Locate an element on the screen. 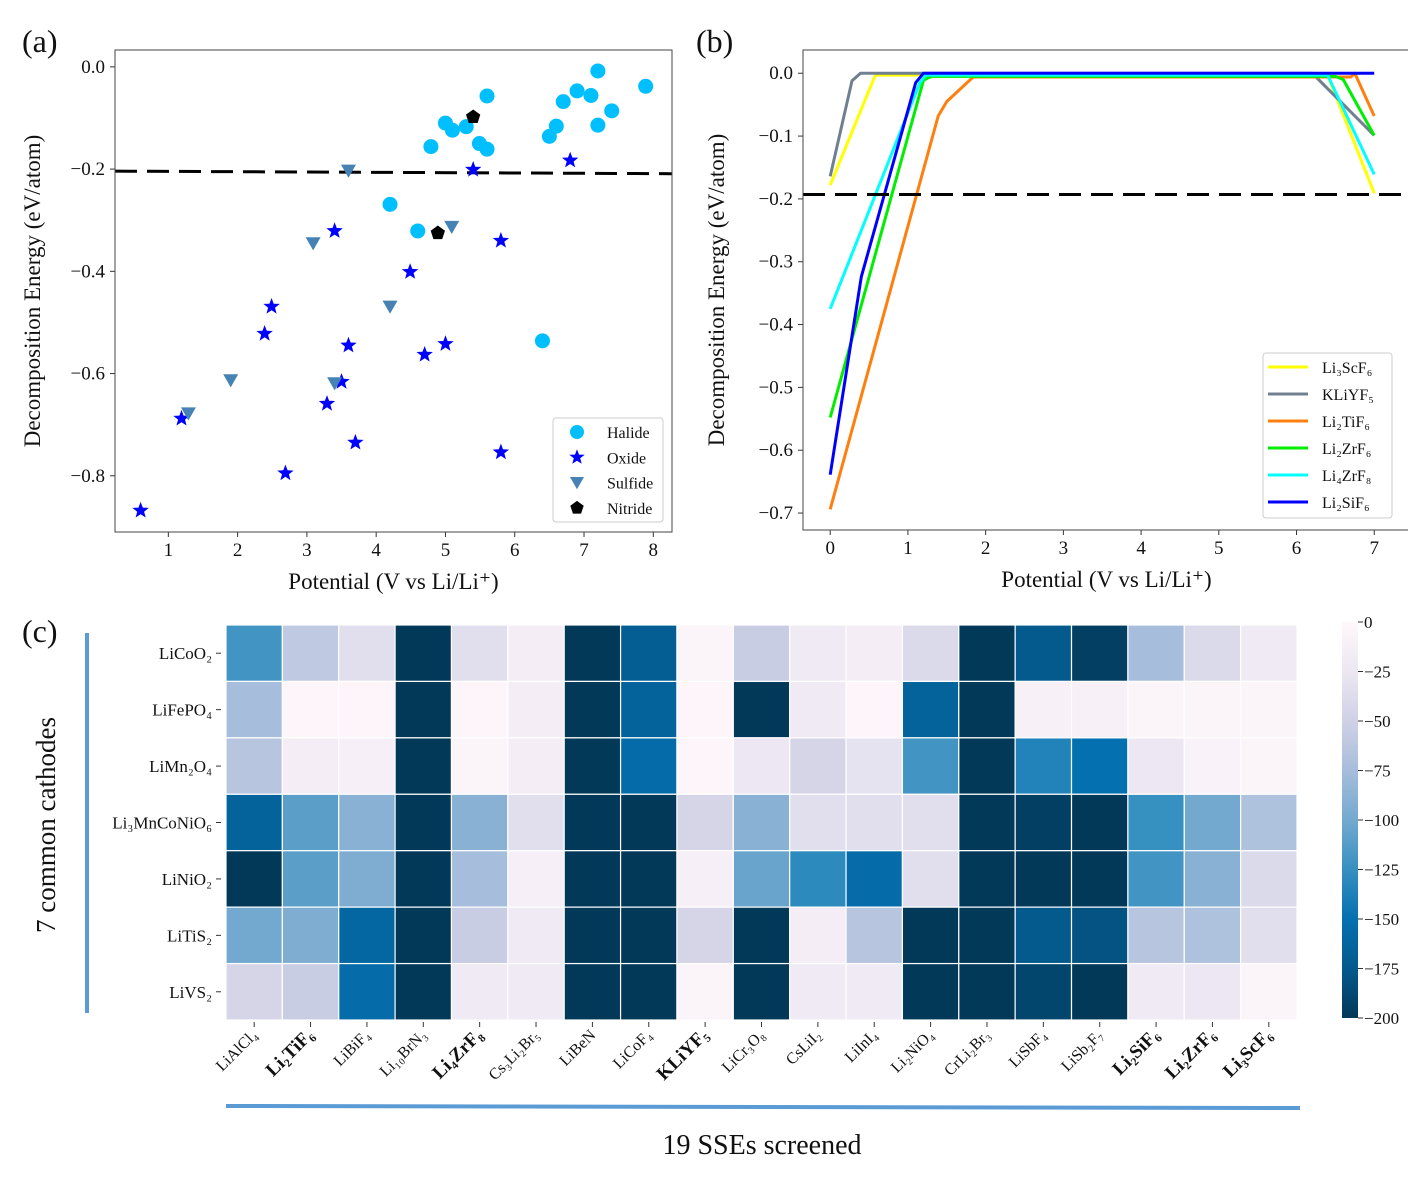  x-tick-label: 7 is located at coordinates (584, 550).